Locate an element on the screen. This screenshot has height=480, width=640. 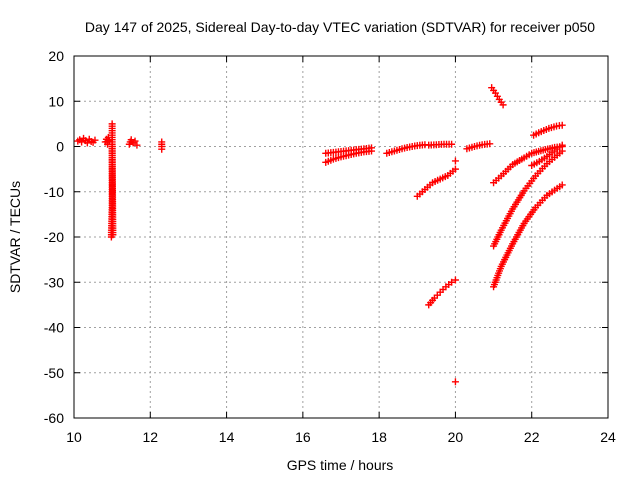
series-spikes-11.0 is located at coordinates (112, 180).